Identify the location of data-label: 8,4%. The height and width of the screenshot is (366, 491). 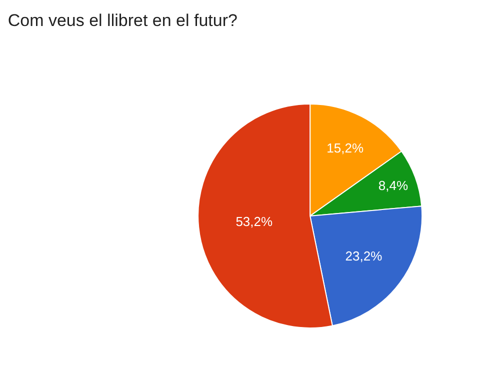
(393, 185).